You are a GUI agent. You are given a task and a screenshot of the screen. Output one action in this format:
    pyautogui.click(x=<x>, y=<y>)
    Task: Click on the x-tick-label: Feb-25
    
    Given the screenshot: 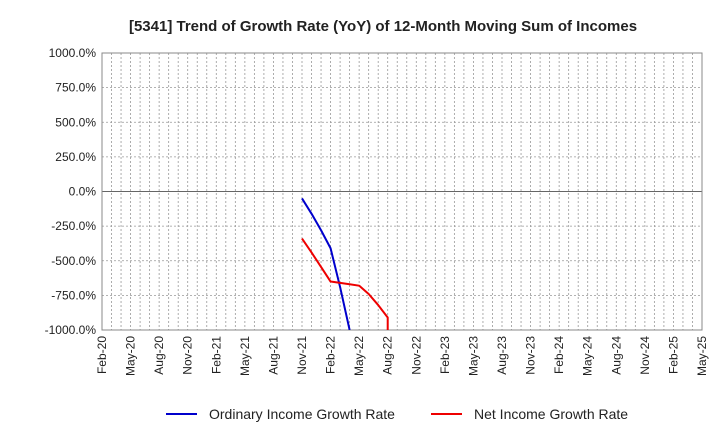 What is the action you would take?
    pyautogui.click(x=673, y=355)
    